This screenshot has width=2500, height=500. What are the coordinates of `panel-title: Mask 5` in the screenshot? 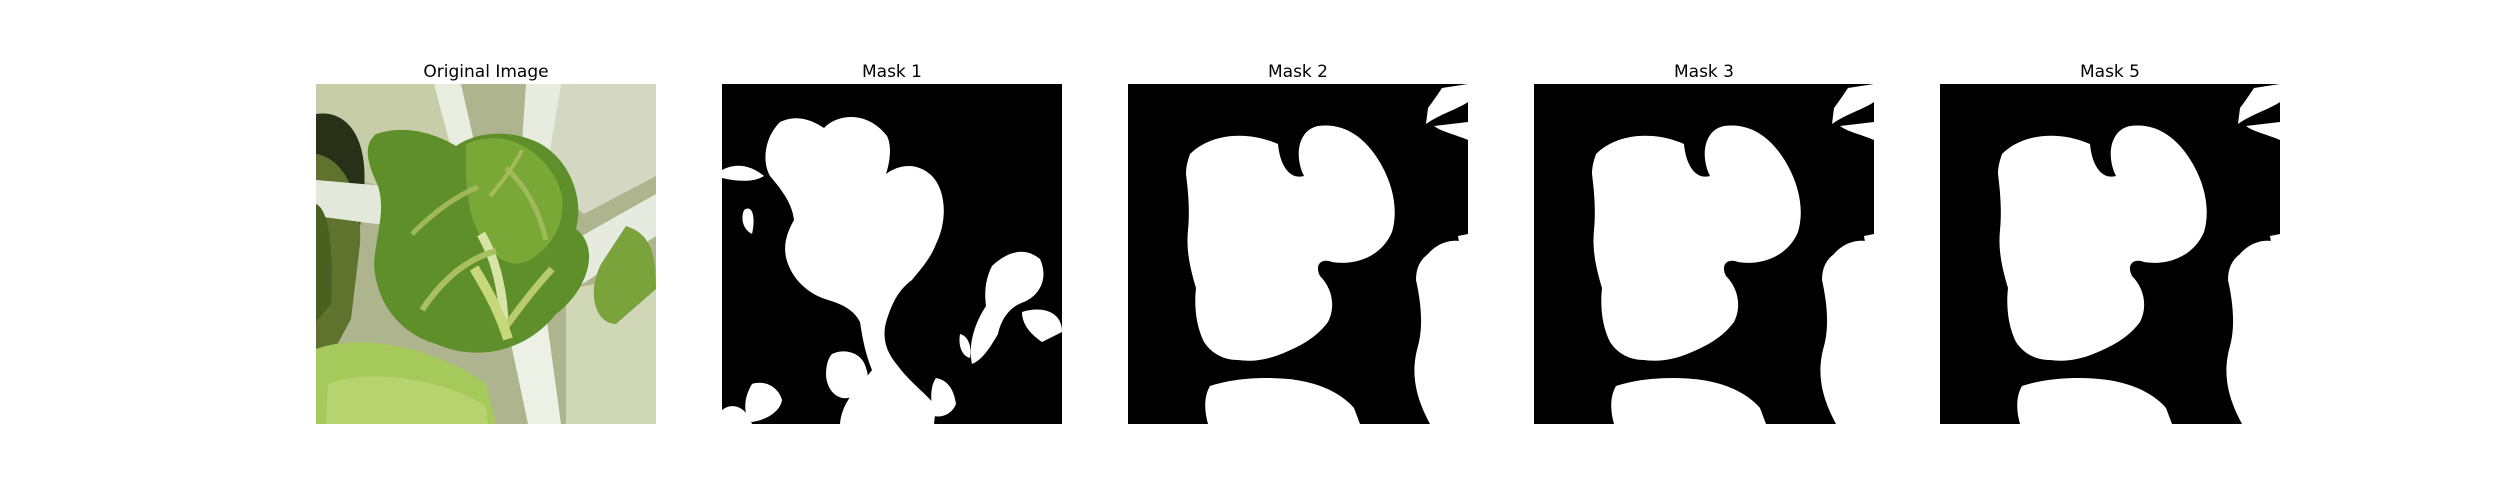 It's located at (2109, 72).